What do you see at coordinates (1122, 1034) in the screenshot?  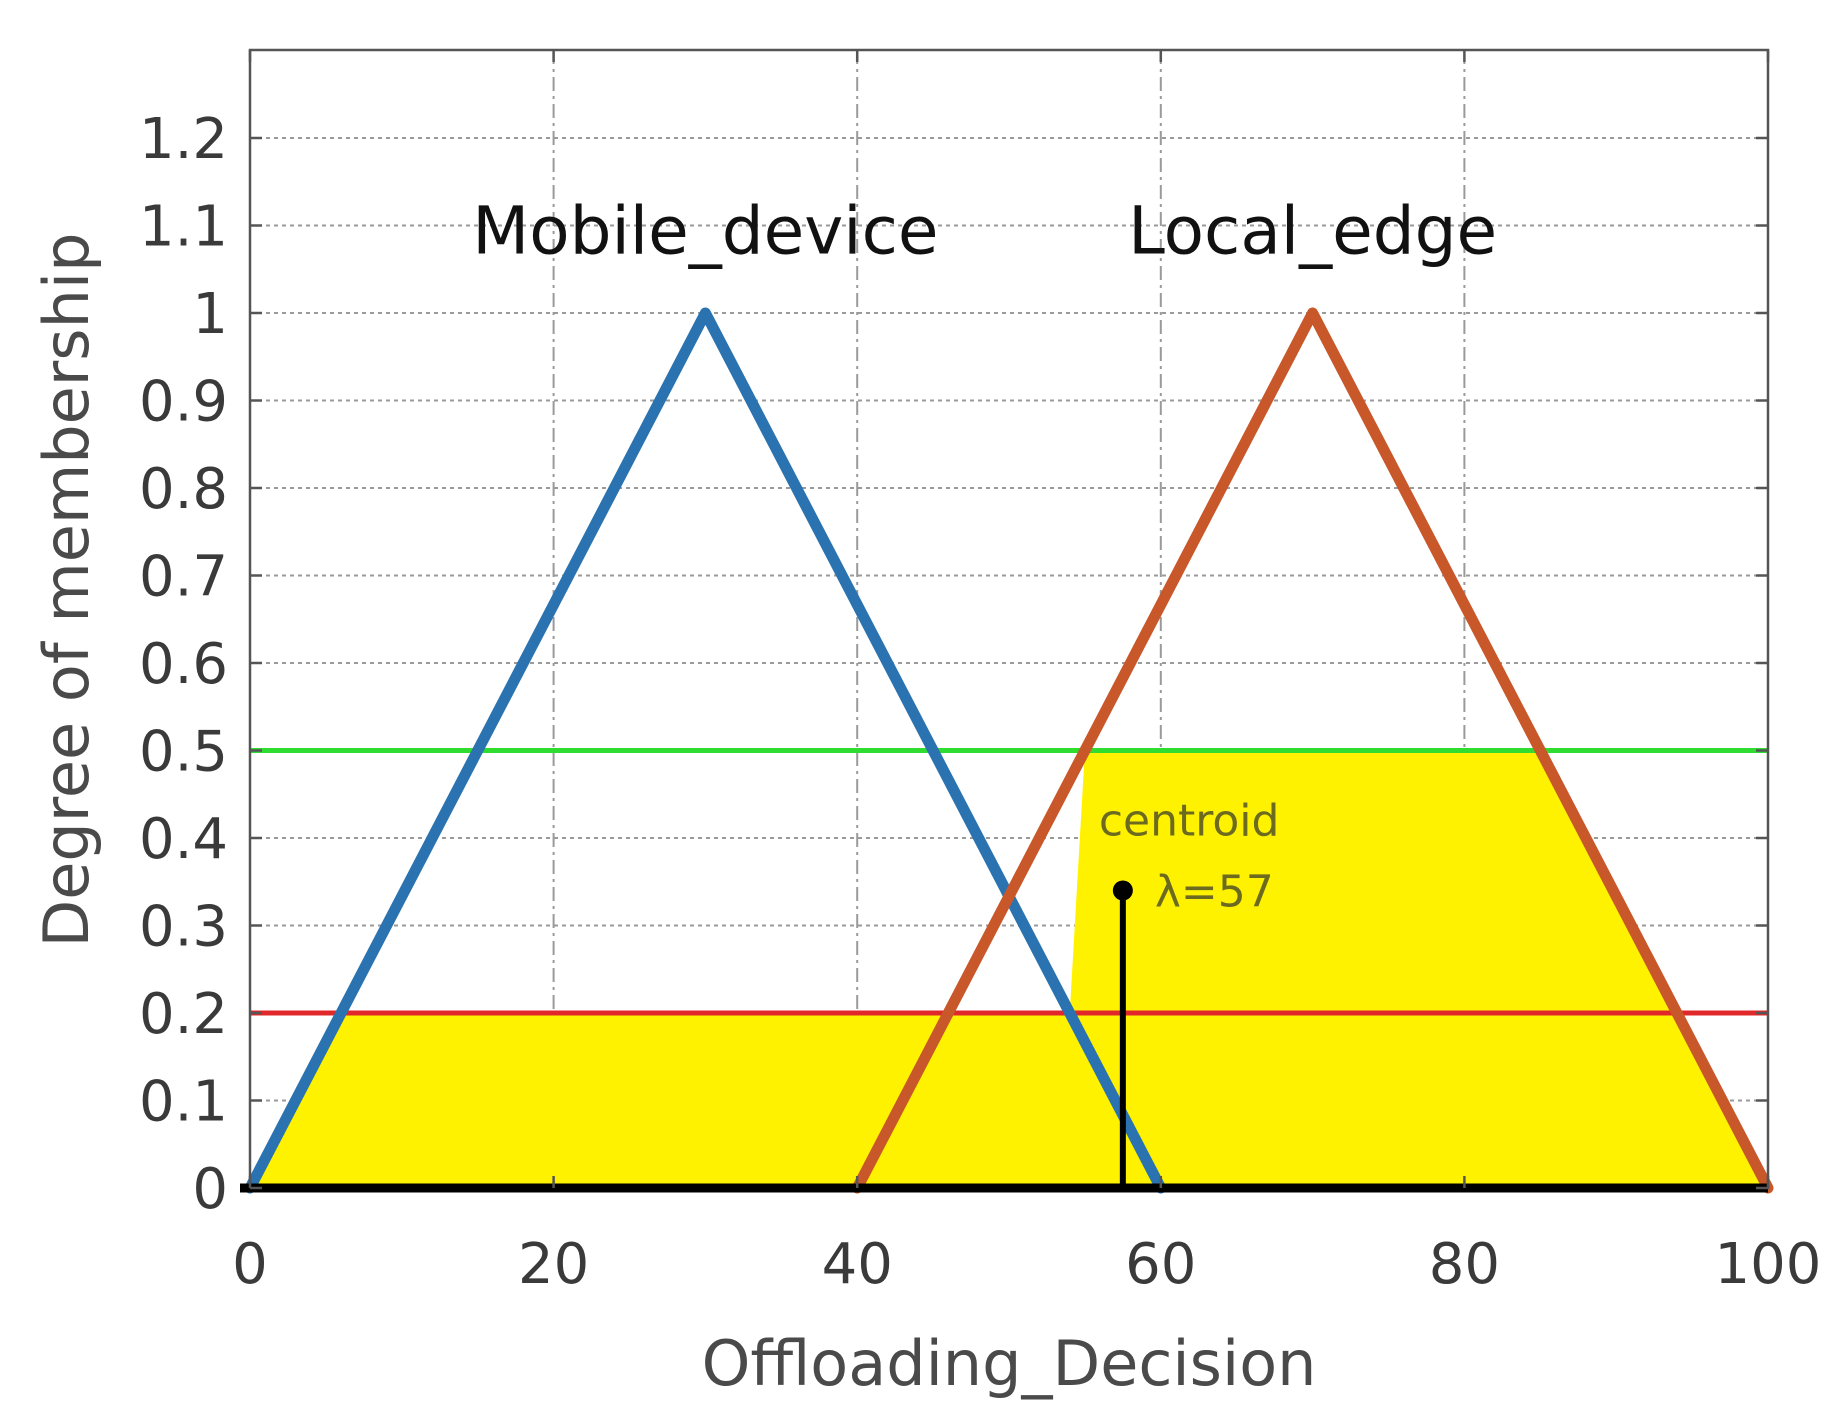 I see `centroid-marker` at bounding box center [1122, 1034].